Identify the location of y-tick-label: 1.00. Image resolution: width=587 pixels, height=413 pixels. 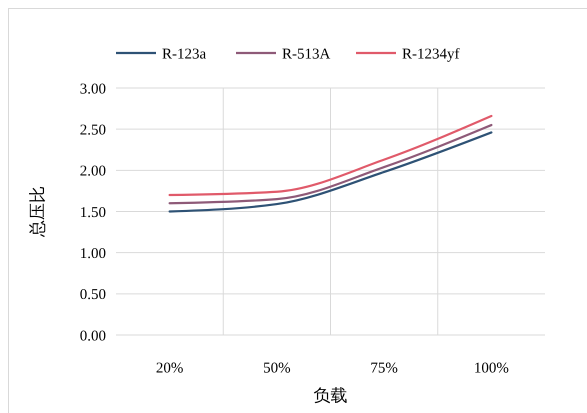
(93, 254).